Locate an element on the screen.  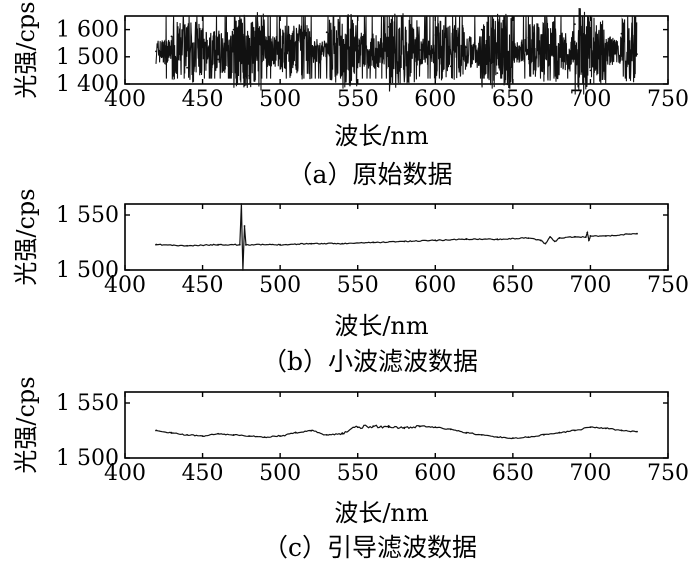
y-tick-label: 1 400 is located at coordinates (87, 84).